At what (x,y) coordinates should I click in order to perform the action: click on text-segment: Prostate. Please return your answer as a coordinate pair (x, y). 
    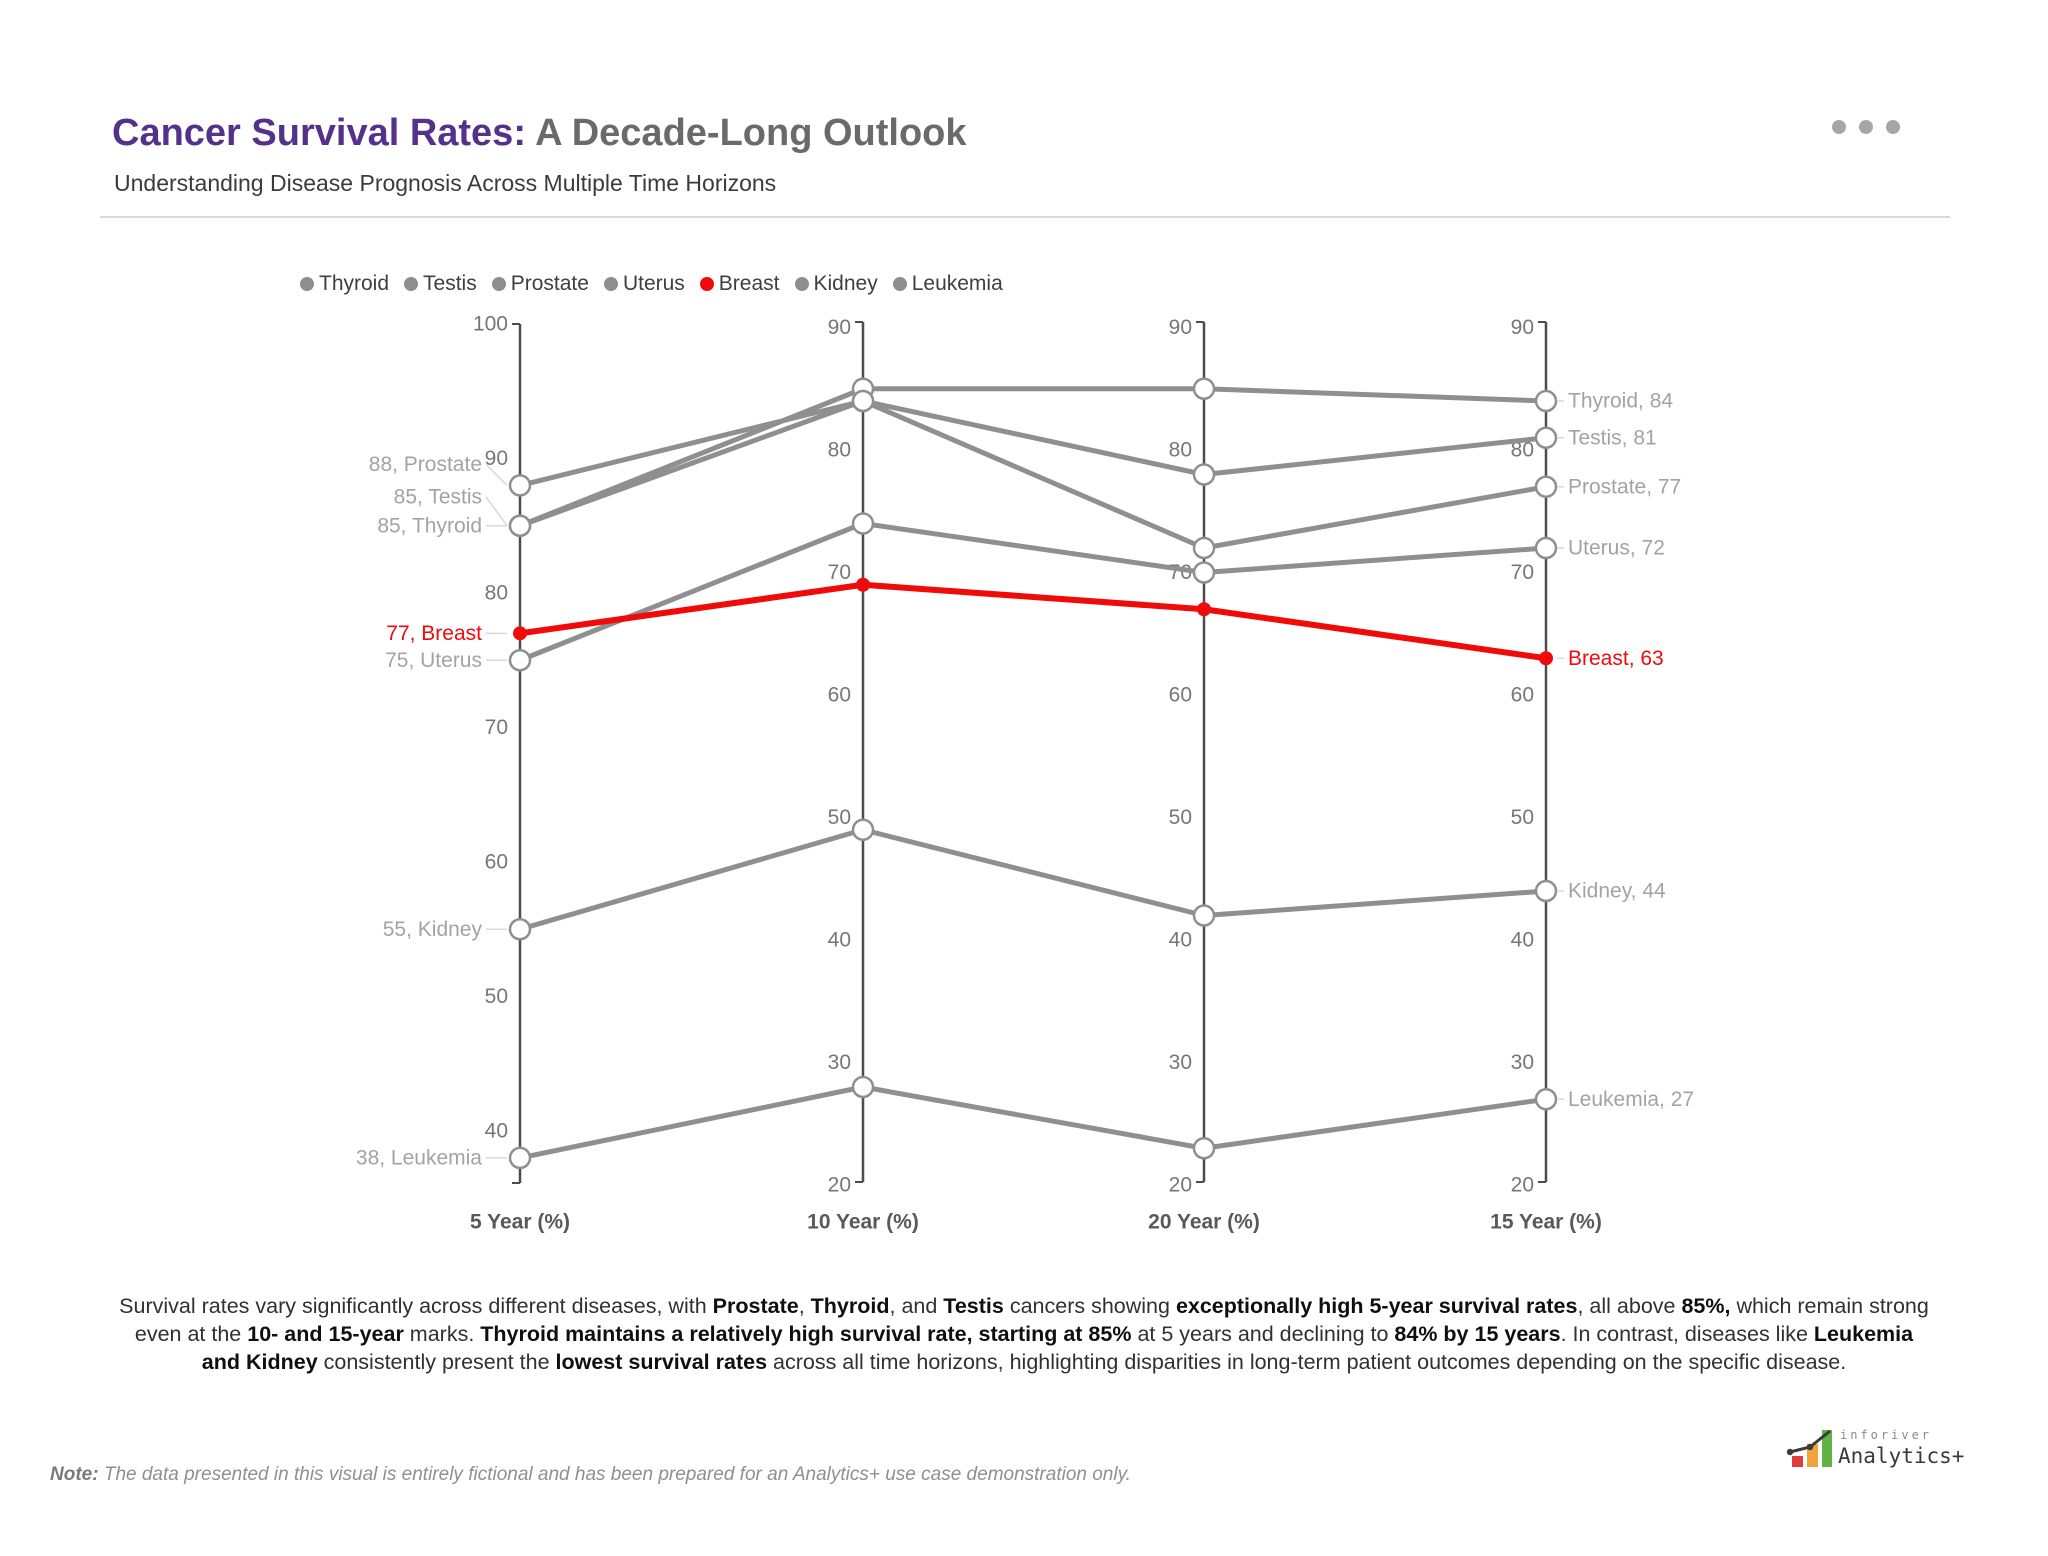
    Looking at the image, I should click on (755, 1306).